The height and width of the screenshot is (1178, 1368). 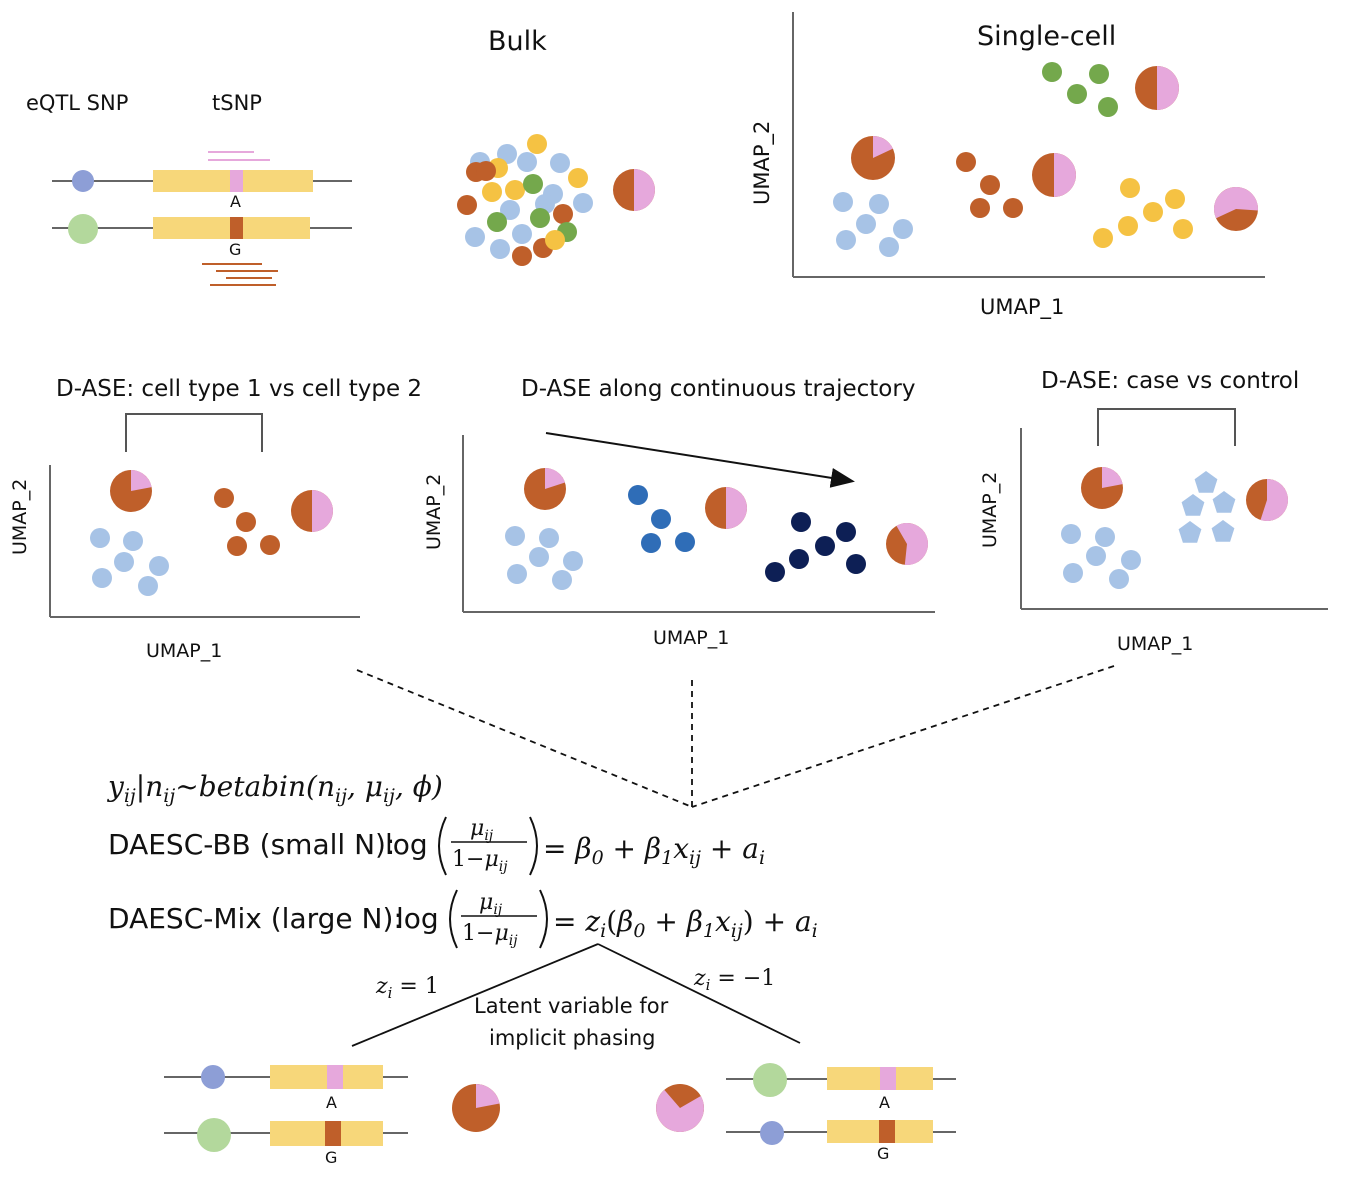 I want to click on eqtl-snp-label: eQTL SNP, so click(x=77, y=103).